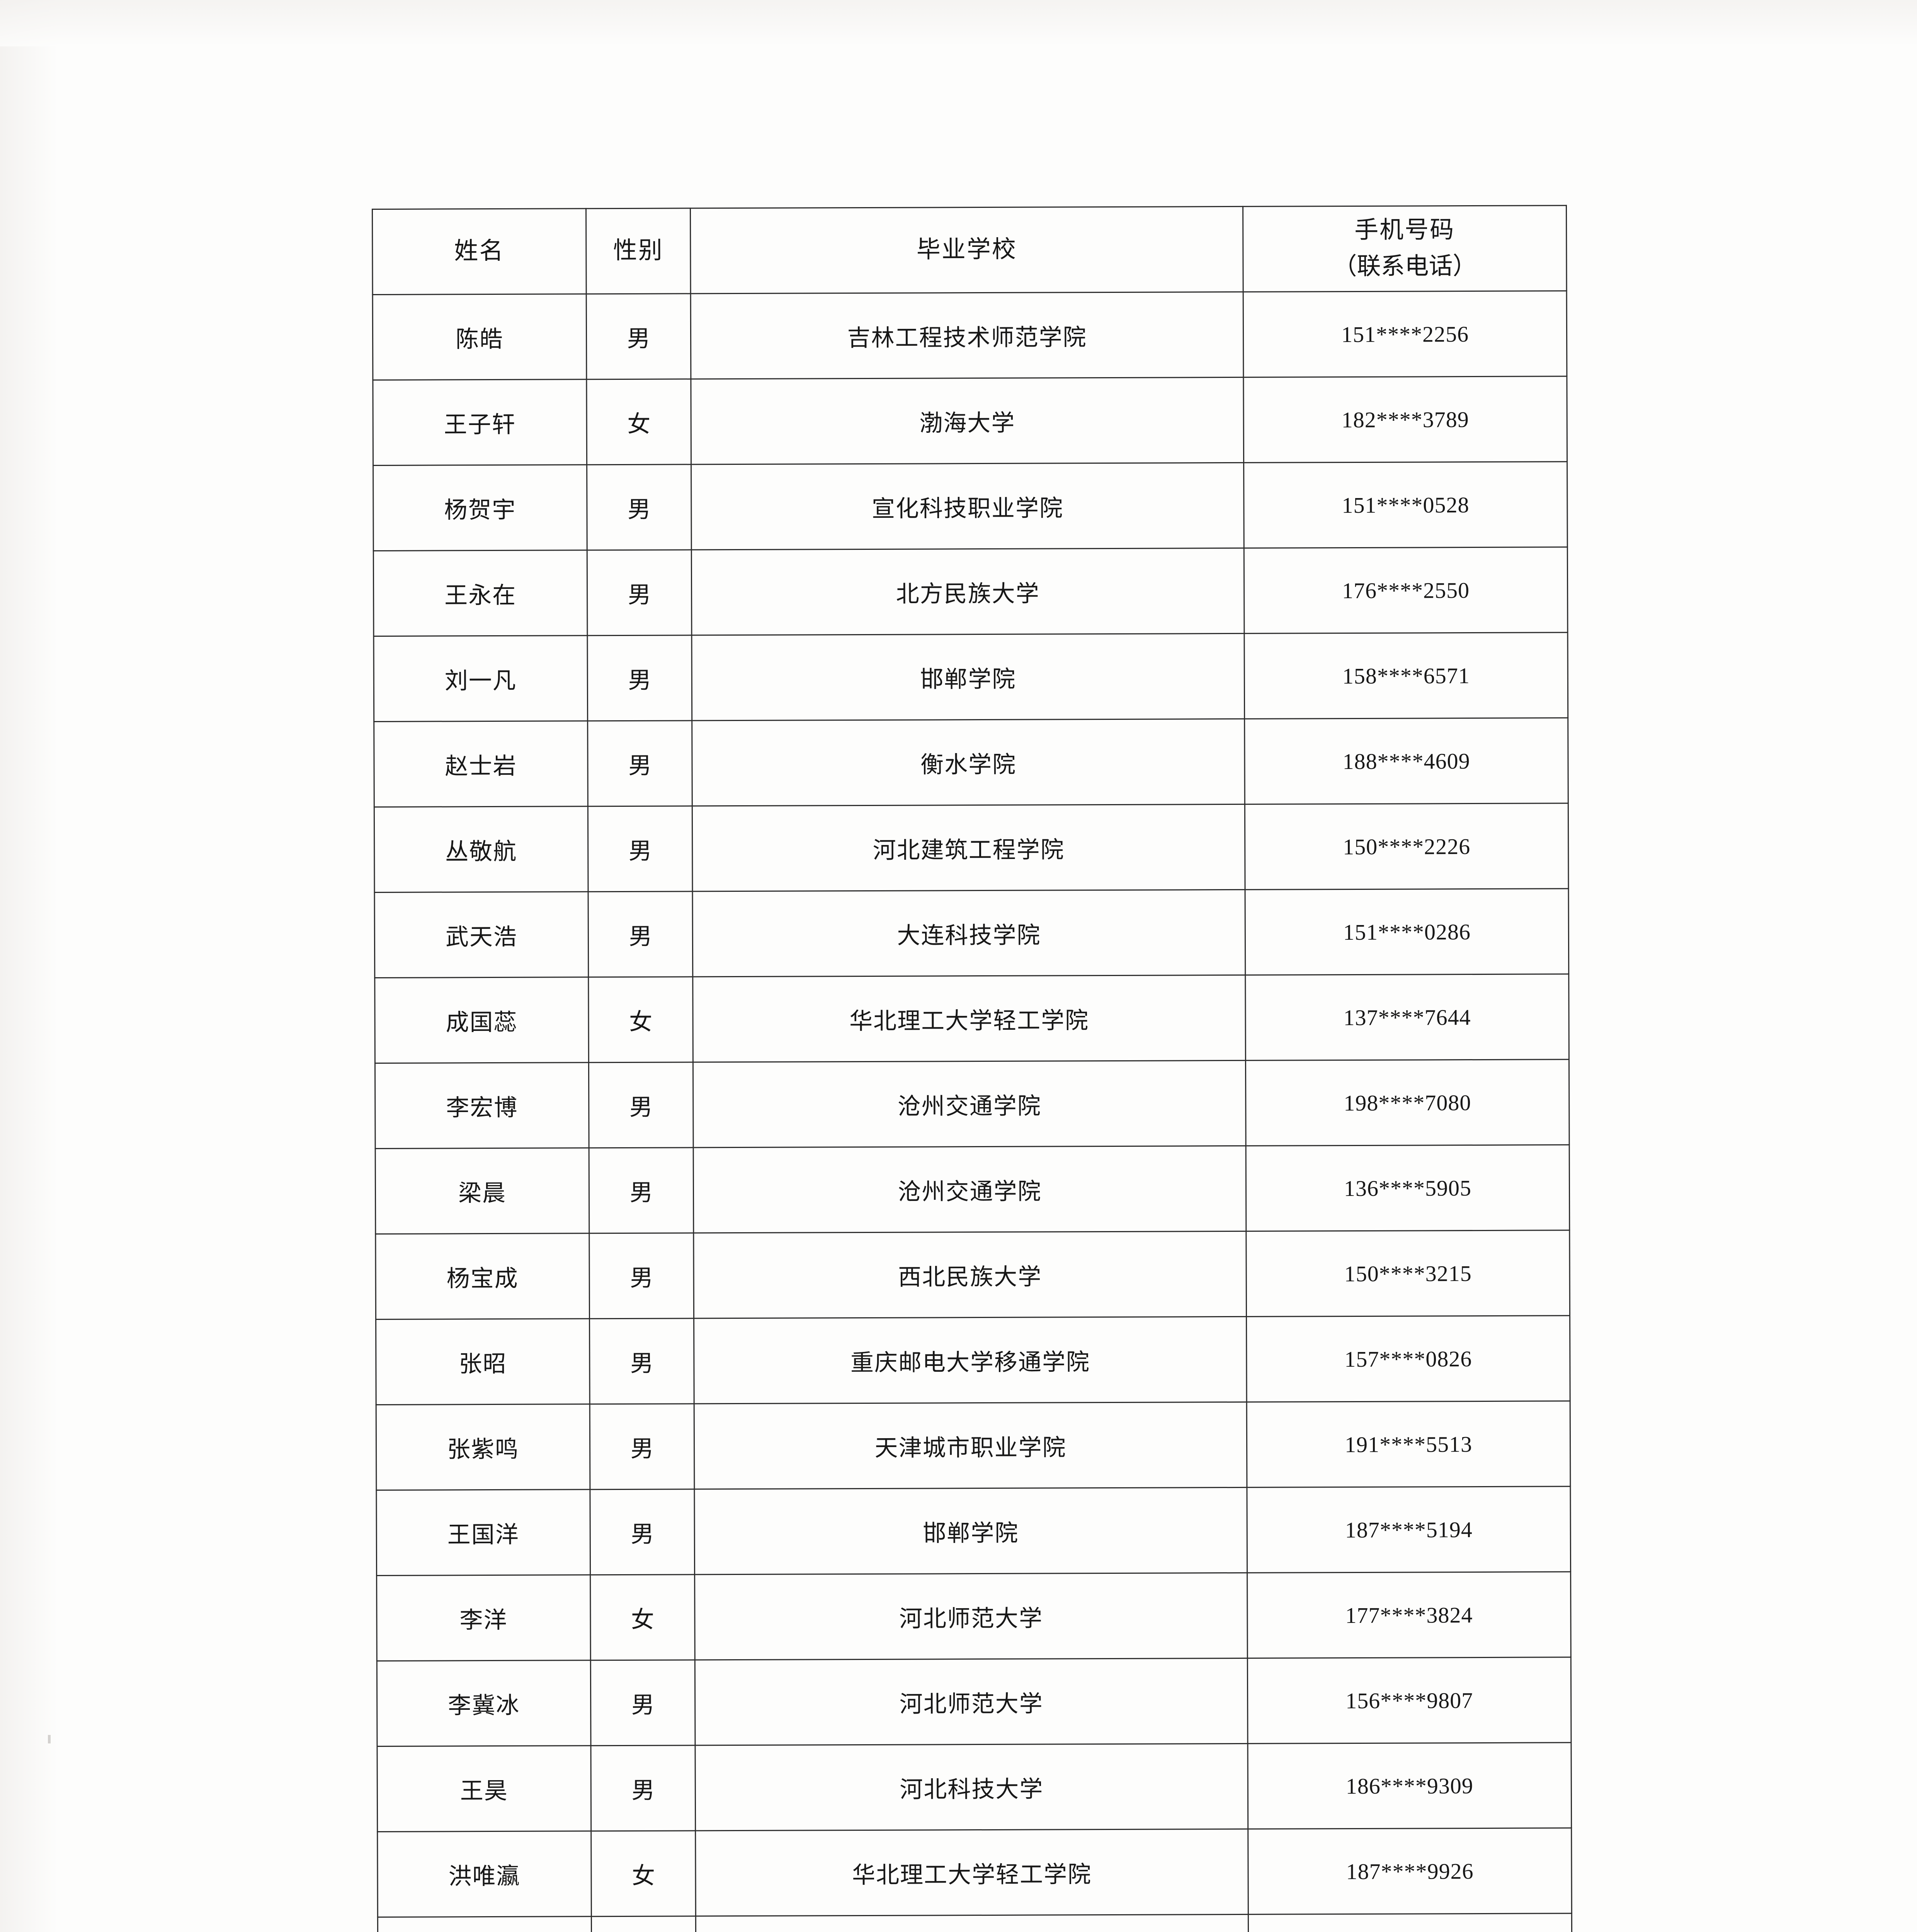 The height and width of the screenshot is (1932, 1917). I want to click on cell-phone: 156****9807, so click(1409, 1700).